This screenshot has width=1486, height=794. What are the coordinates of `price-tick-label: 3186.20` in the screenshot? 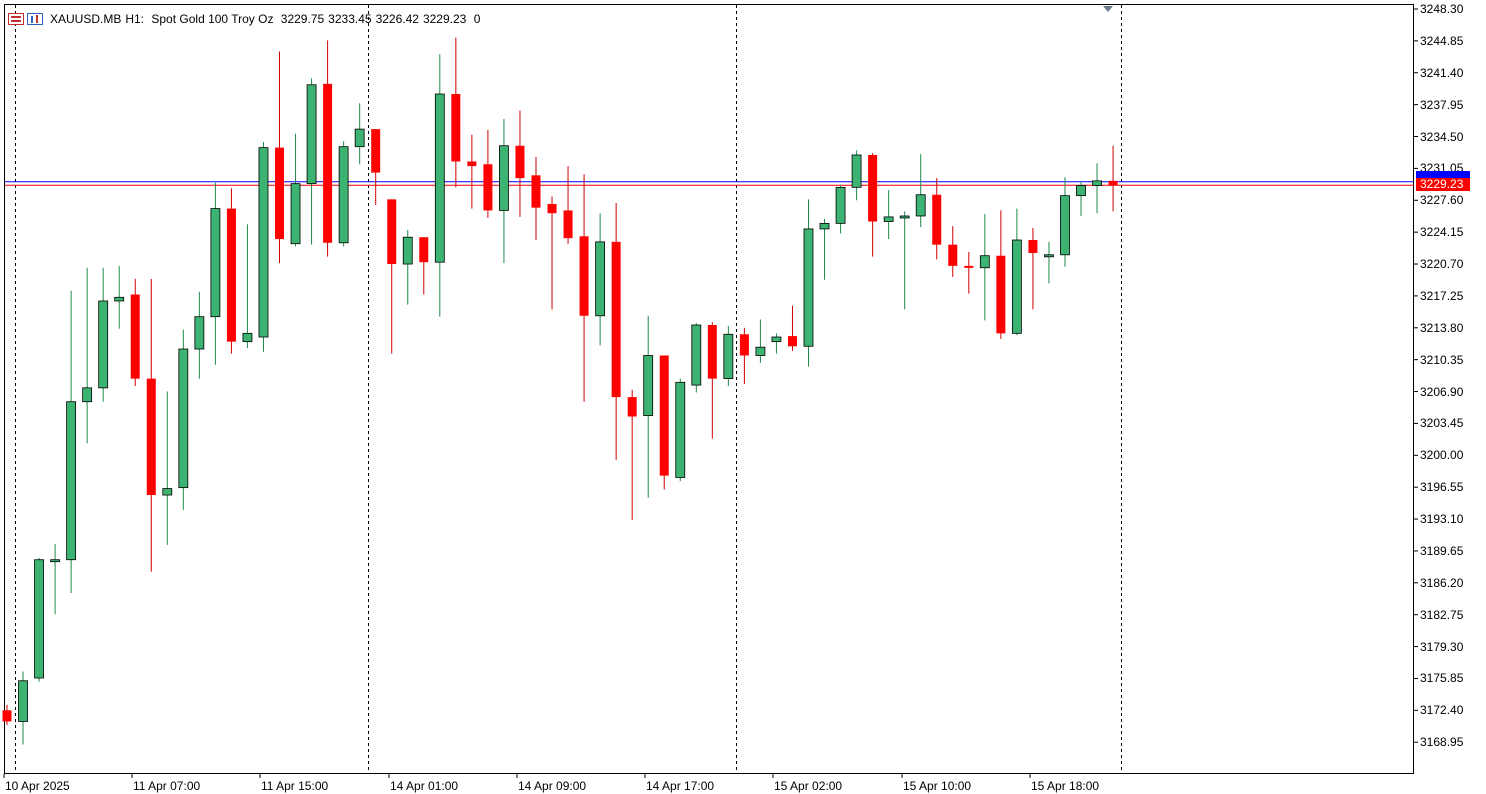 It's located at (1442, 582).